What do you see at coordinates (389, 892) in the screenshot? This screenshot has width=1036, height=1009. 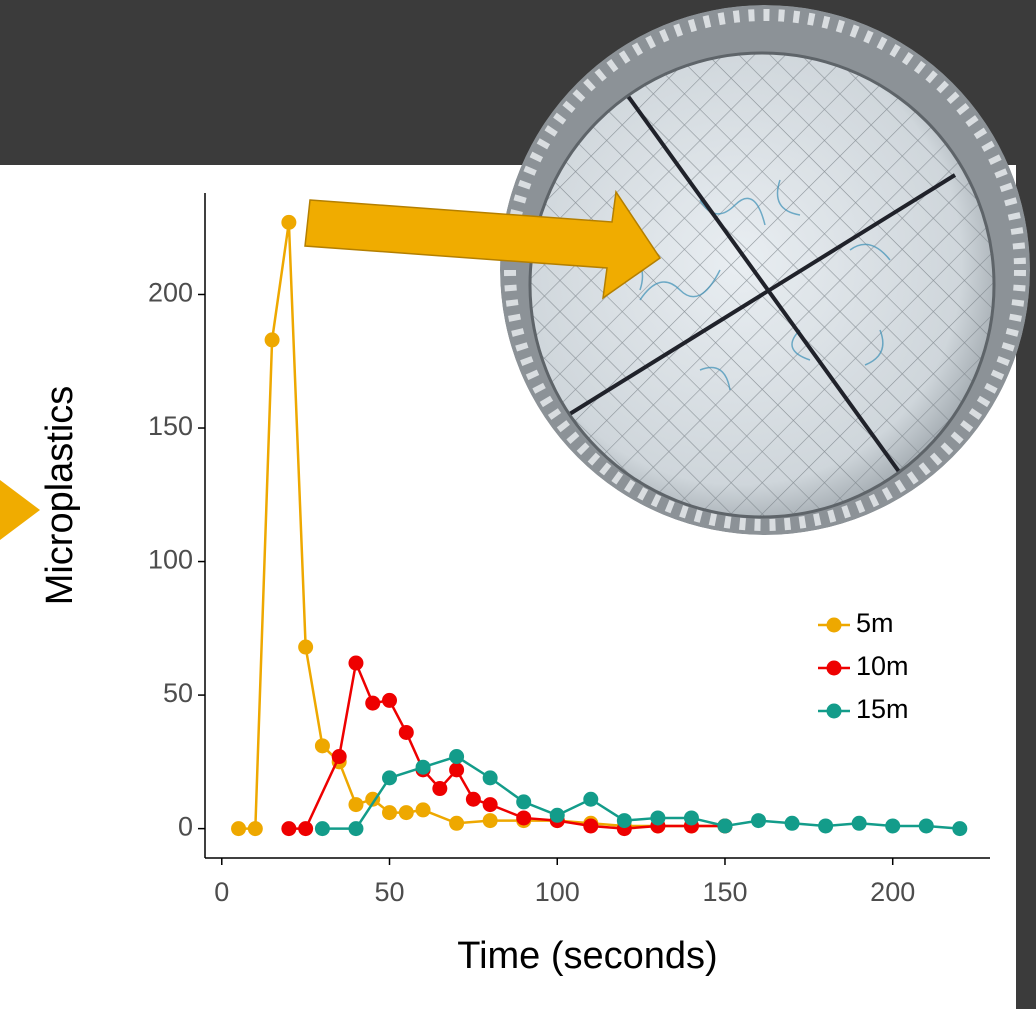 I see `x-tick-label: 50` at bounding box center [389, 892].